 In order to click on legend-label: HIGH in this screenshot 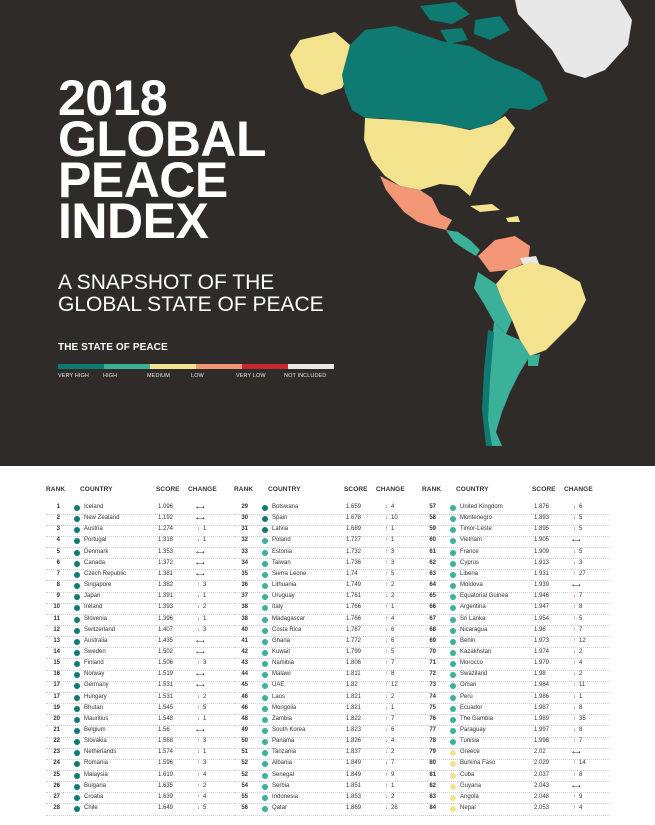, I will do `click(110, 376)`.